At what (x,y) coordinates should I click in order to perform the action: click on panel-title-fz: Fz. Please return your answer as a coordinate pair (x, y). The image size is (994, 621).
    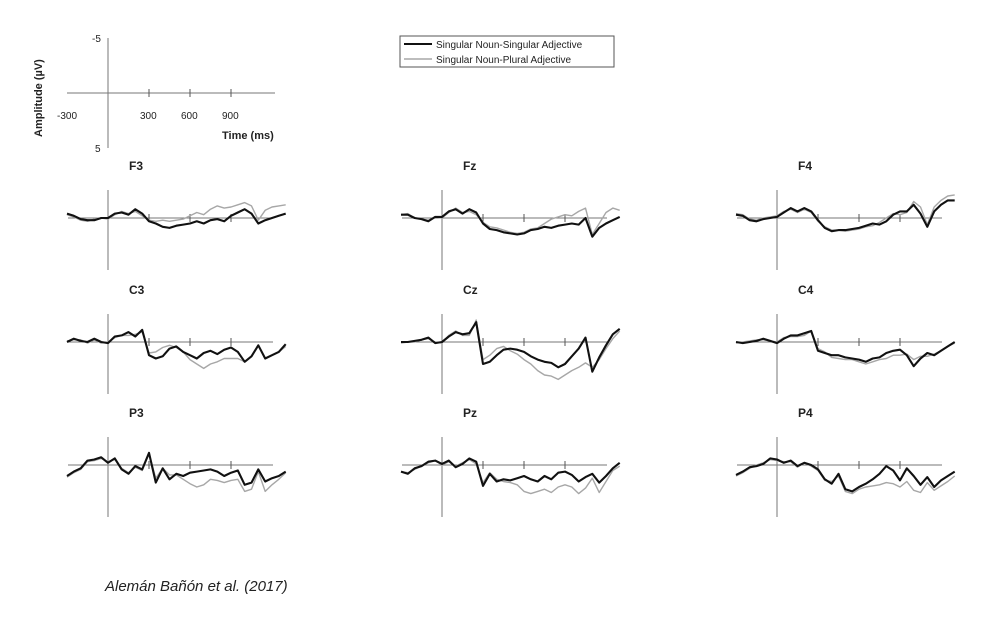
    Looking at the image, I should click on (469, 166).